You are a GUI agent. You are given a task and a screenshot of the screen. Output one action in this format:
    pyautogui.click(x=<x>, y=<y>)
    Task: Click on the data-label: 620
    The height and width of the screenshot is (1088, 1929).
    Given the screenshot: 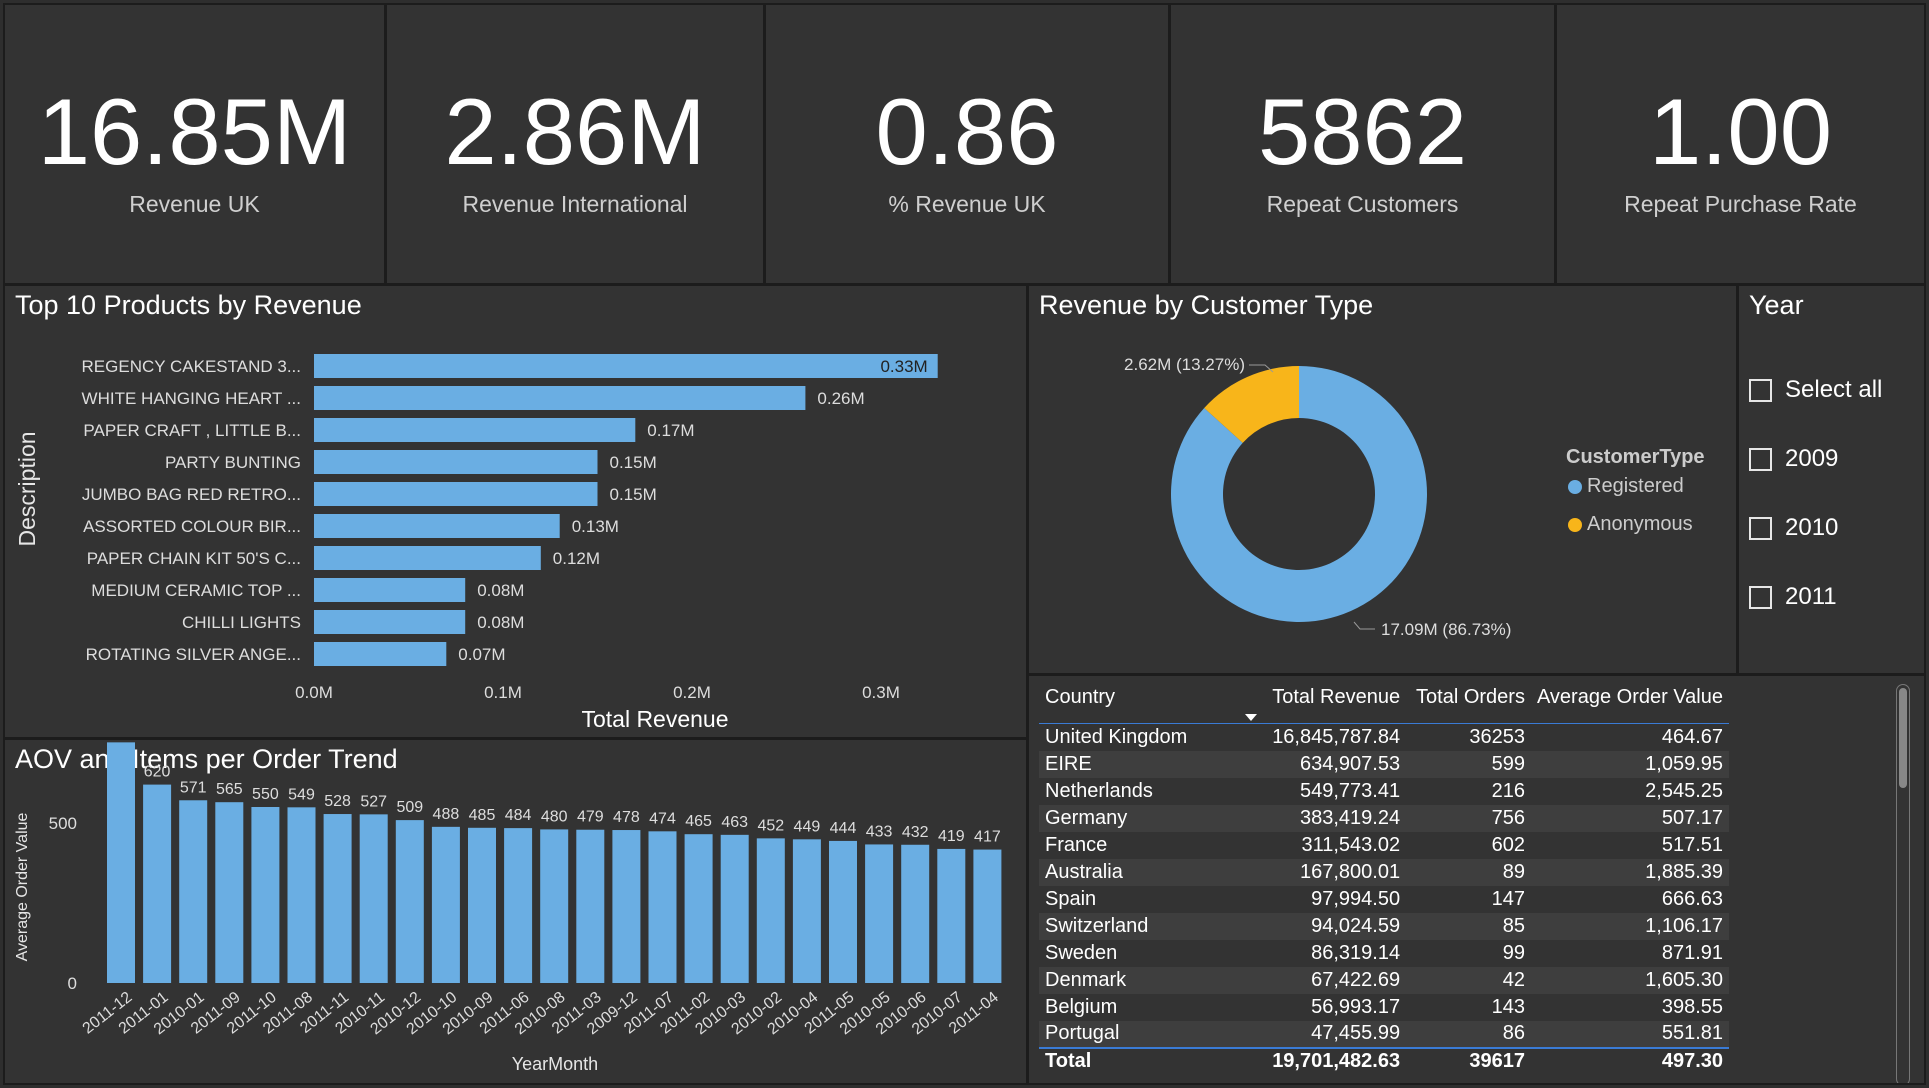 What is the action you would take?
    pyautogui.click(x=157, y=772)
    